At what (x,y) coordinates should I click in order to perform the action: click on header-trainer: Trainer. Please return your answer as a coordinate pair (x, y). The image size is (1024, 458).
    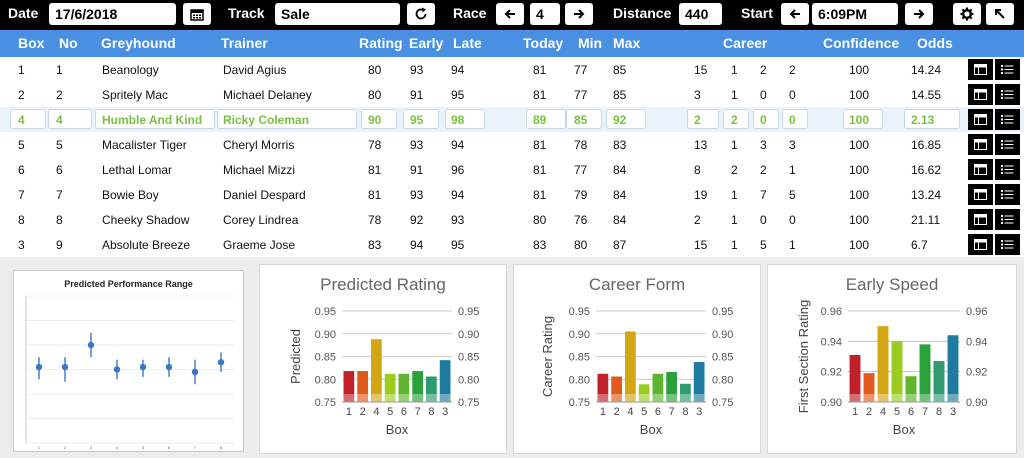
    Looking at the image, I should click on (244, 43).